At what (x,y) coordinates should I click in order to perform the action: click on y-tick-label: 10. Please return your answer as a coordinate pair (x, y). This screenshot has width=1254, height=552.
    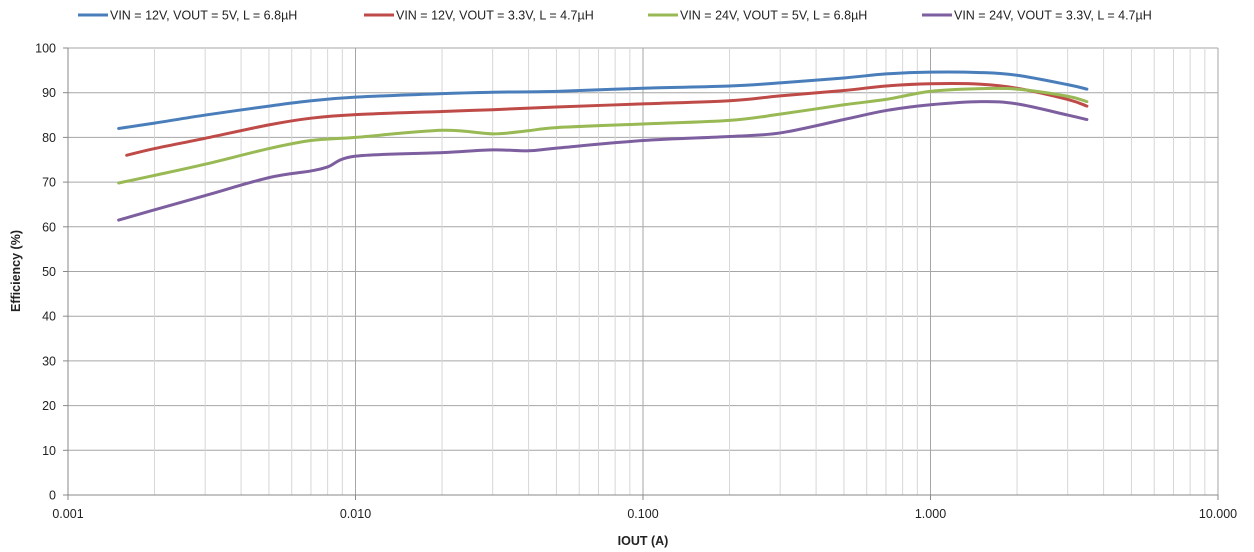
    Looking at the image, I should click on (49, 451).